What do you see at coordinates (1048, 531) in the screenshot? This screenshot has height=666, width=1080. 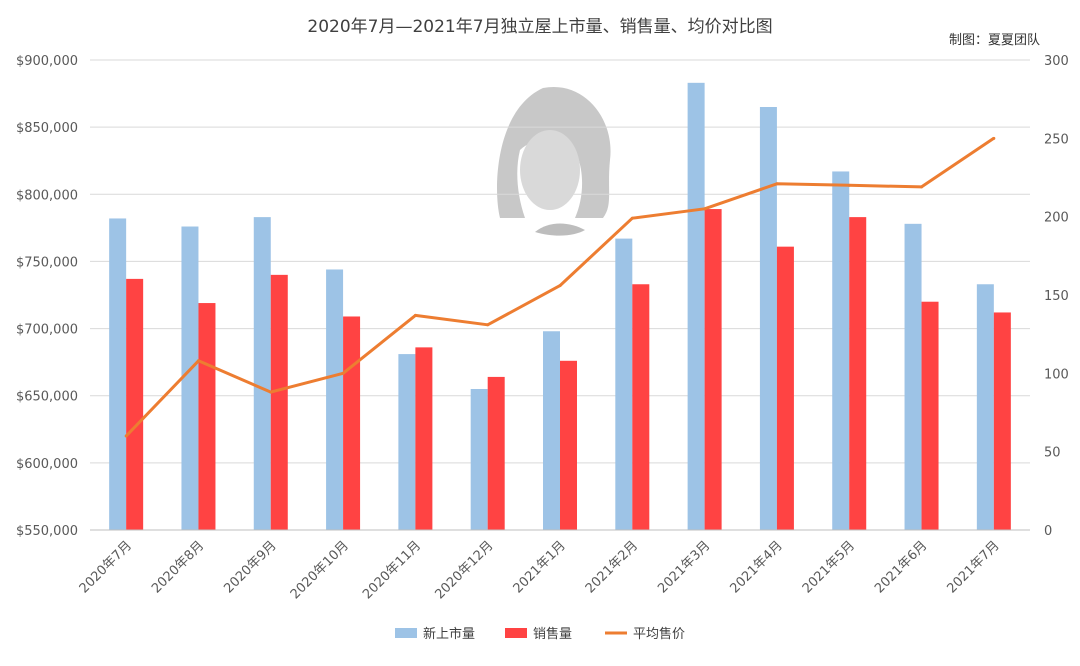 I see `right-tick-label: 0` at bounding box center [1048, 531].